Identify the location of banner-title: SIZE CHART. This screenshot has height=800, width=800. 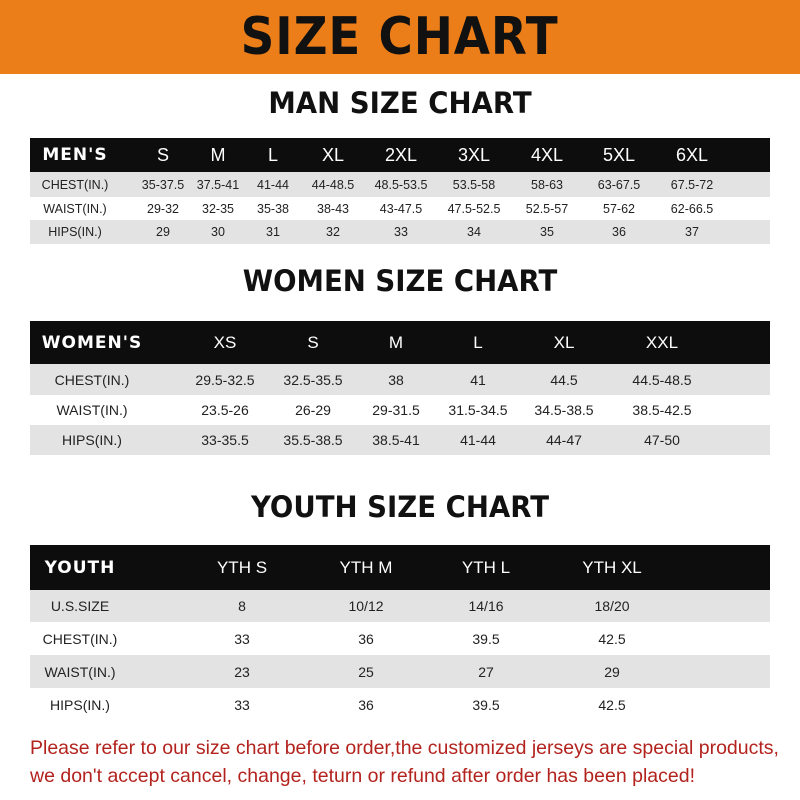
(400, 37).